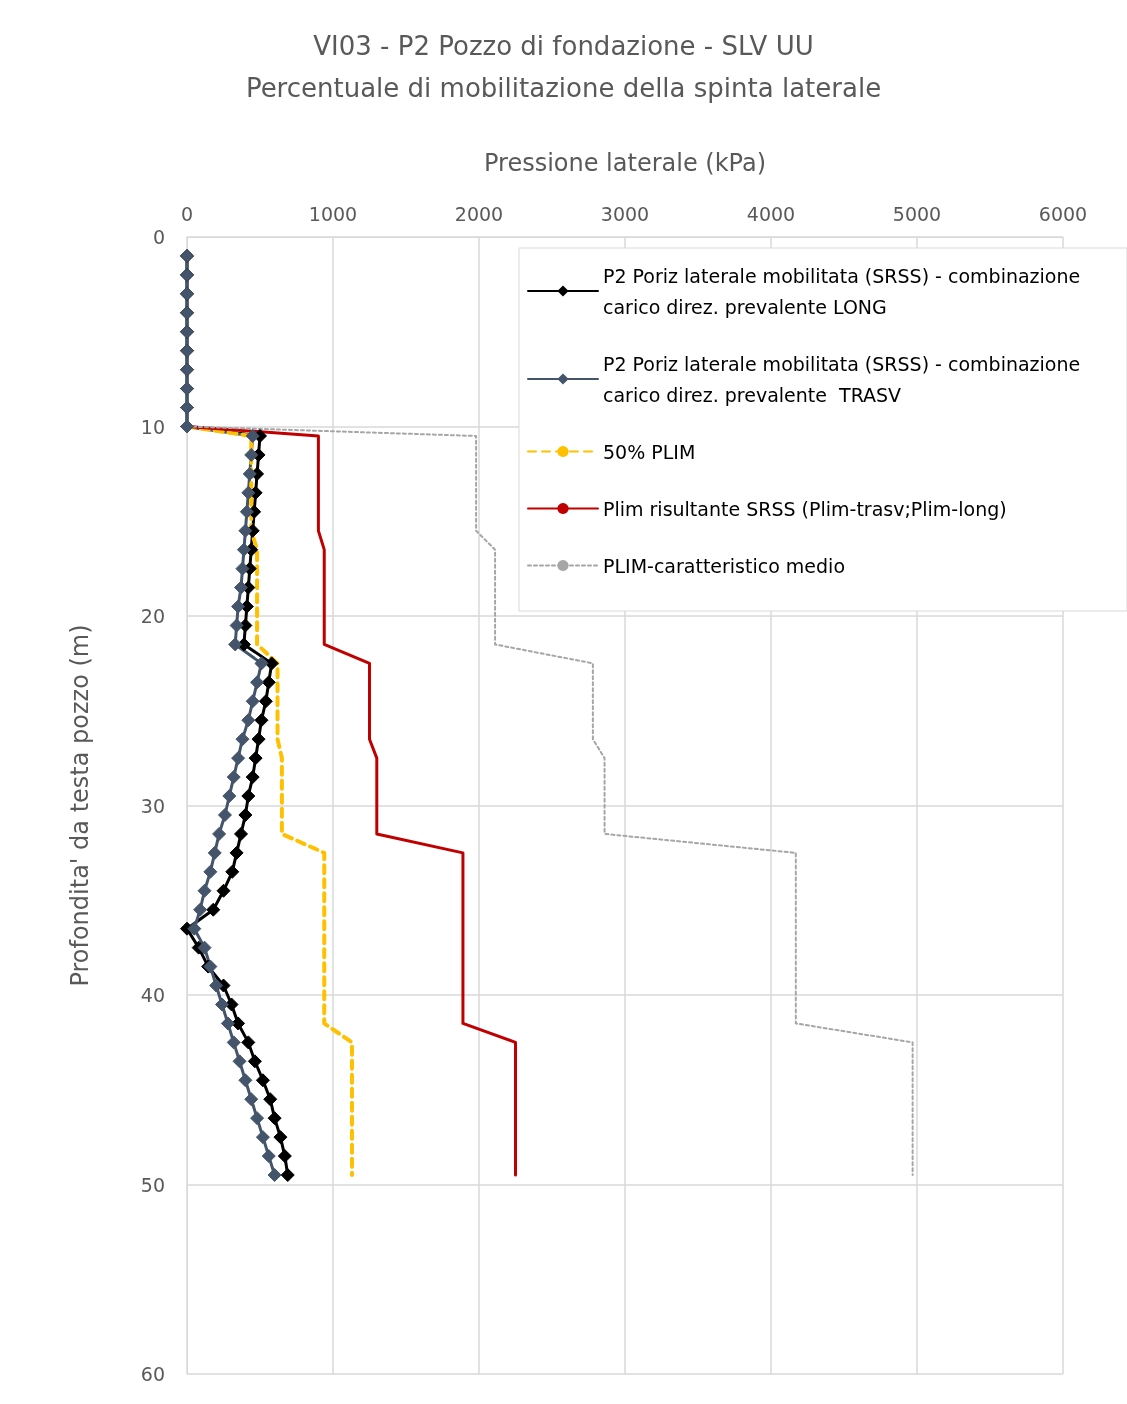 This screenshot has width=1127, height=1404. What do you see at coordinates (625, 213) in the screenshot?
I see `x-tick-label: 3000` at bounding box center [625, 213].